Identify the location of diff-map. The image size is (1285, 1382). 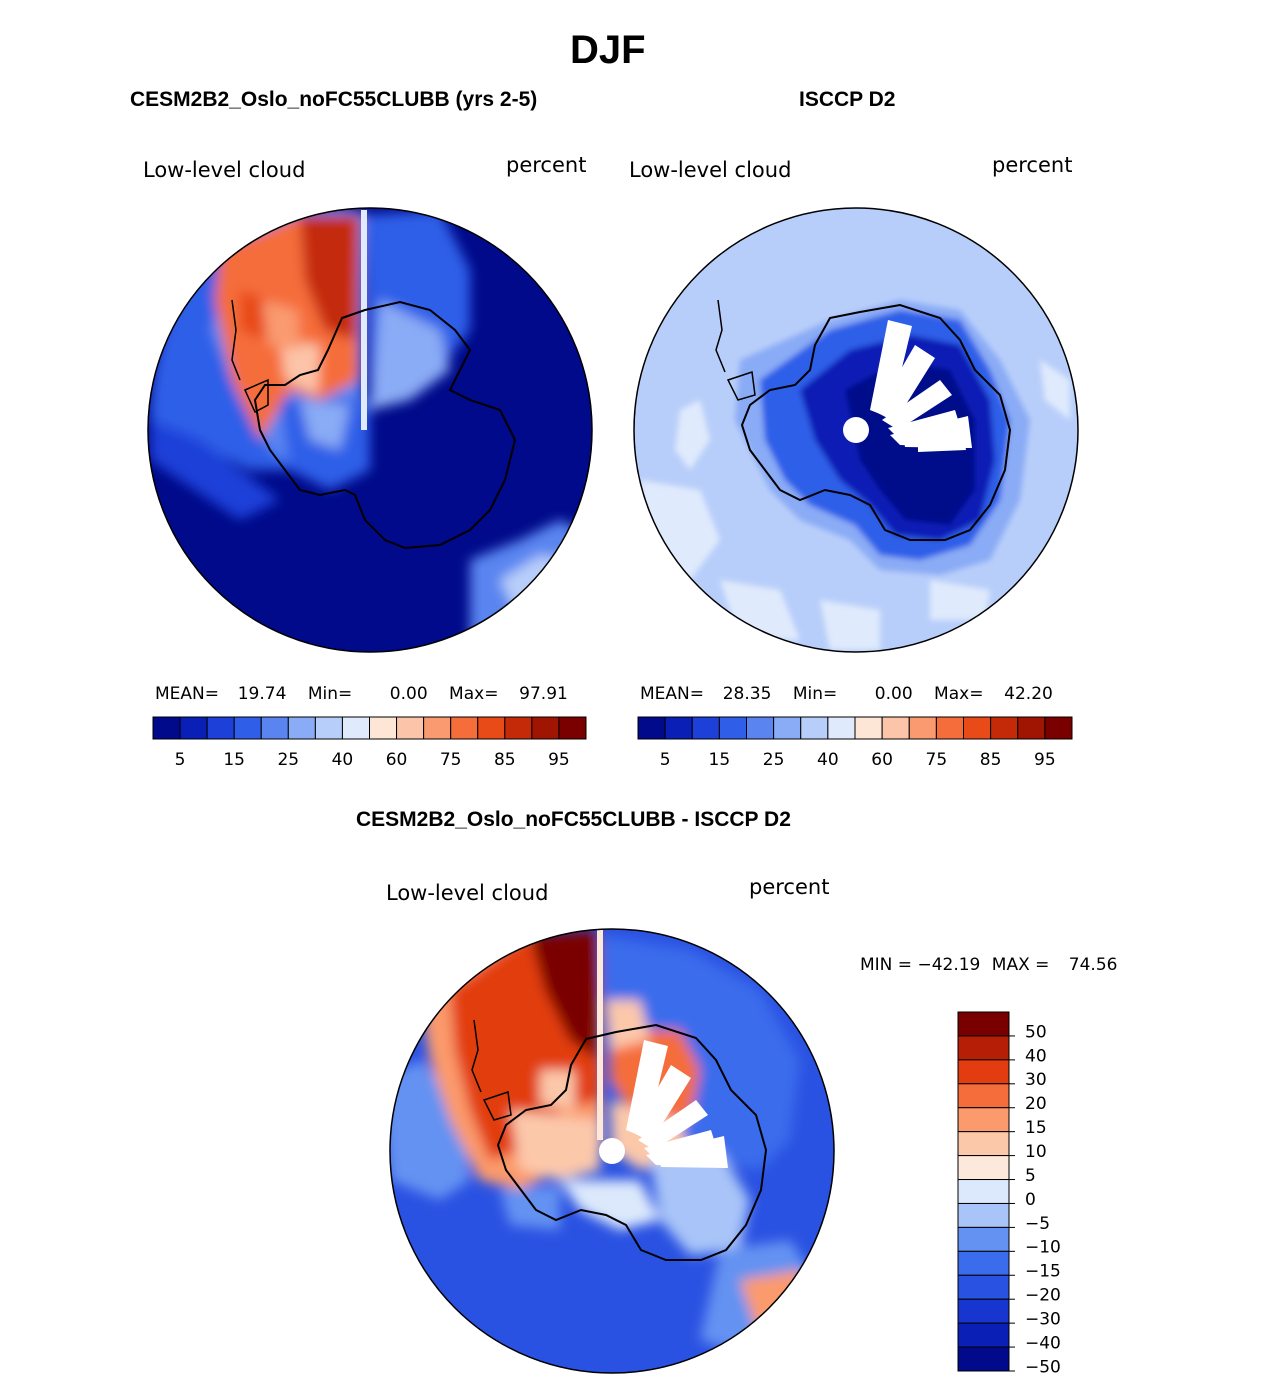
(612, 1151).